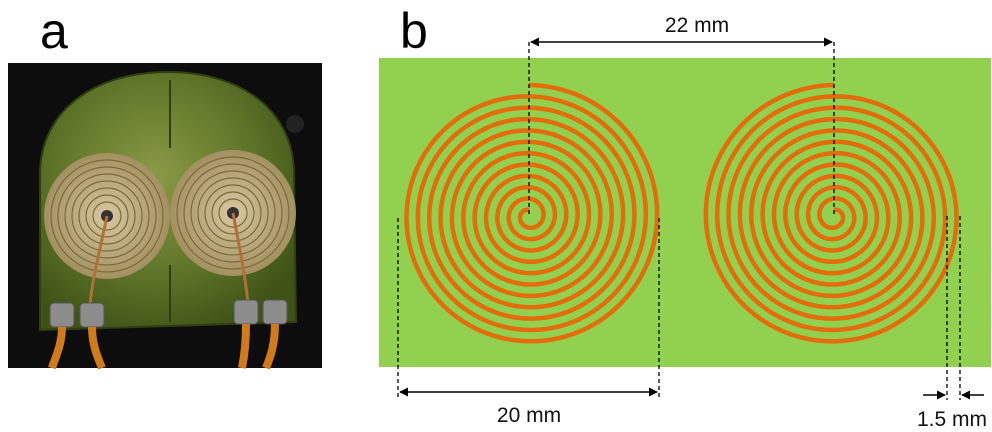 This screenshot has width=992, height=432. I want to click on panel-a-label: a, so click(54, 31).